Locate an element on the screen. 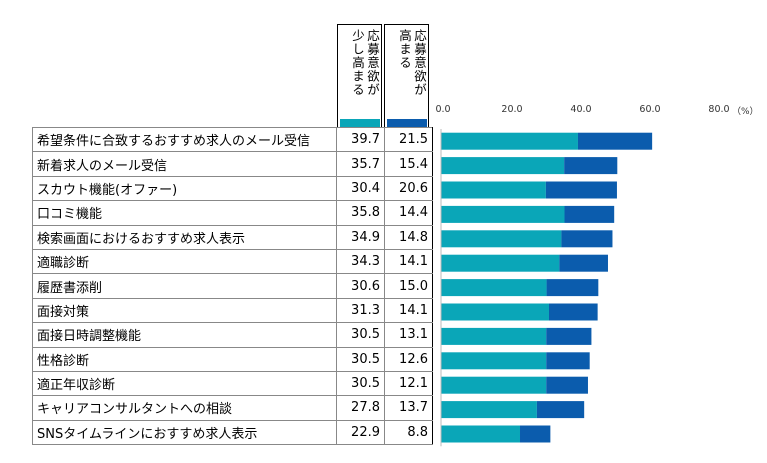  table-row: 適職診断 34.3 14.1 is located at coordinates (232, 261).